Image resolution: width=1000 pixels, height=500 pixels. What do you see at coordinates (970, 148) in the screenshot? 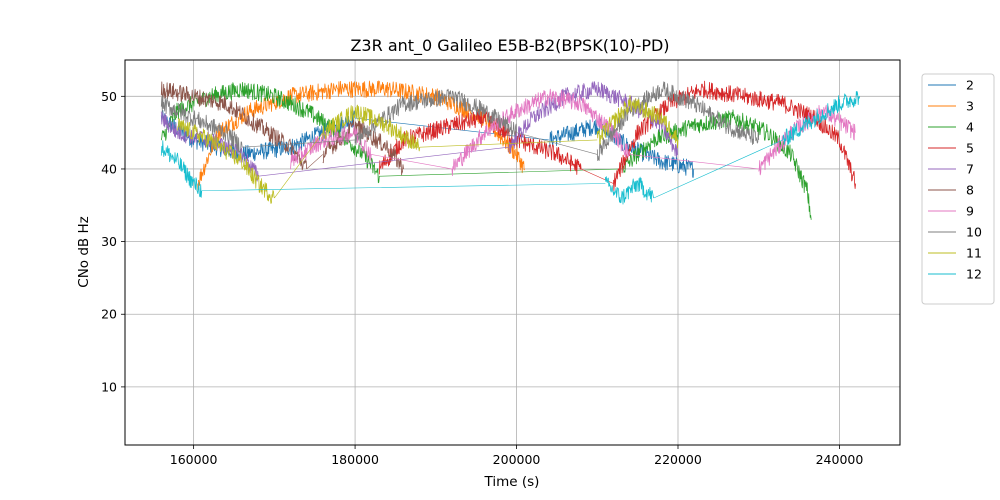
I see `legend-label-5: 5` at bounding box center [970, 148].